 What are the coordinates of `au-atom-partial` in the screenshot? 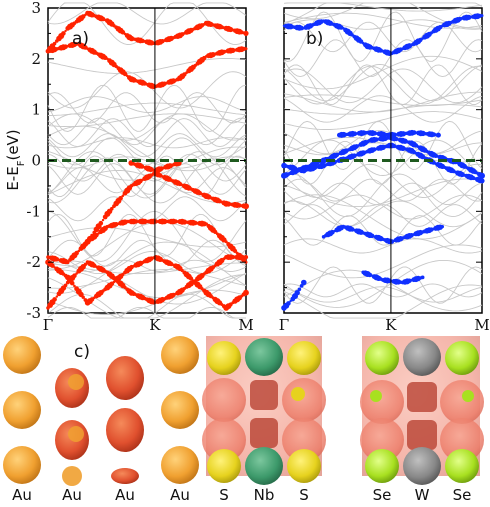 It's located at (76, 382).